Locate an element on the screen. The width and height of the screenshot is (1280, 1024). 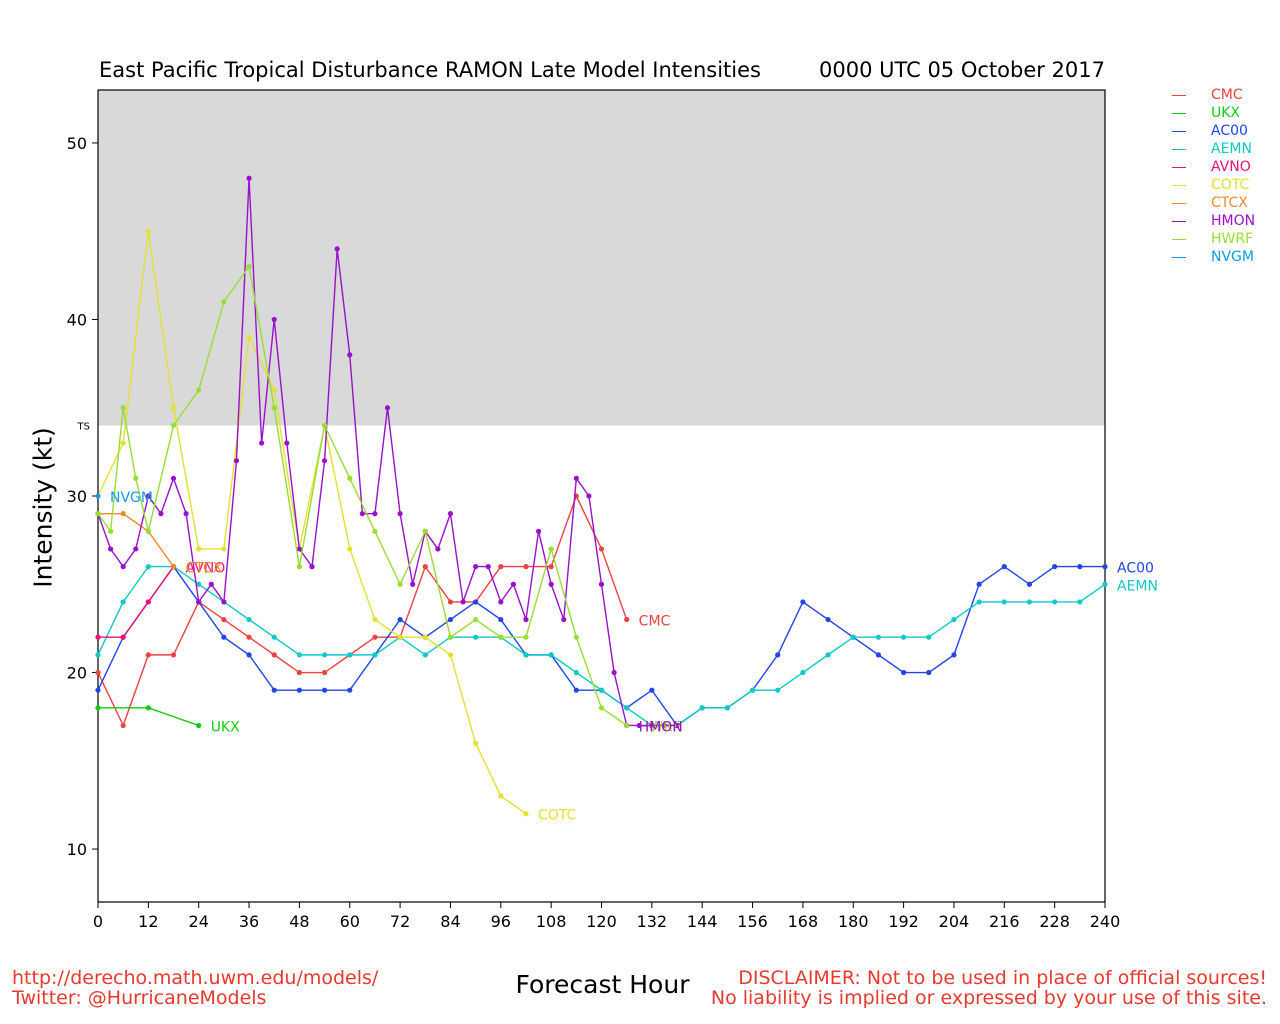
legend-item-avno: AVNO is located at coordinates (1213, 167).